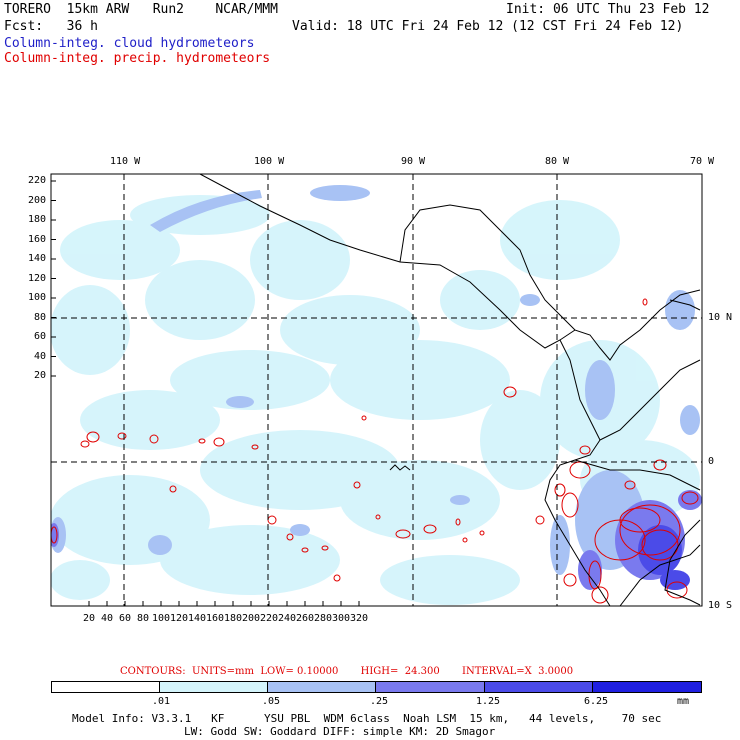 The height and width of the screenshot is (740, 740). What do you see at coordinates (683, 701) in the screenshot?
I see `colorbar-label: mm` at bounding box center [683, 701].